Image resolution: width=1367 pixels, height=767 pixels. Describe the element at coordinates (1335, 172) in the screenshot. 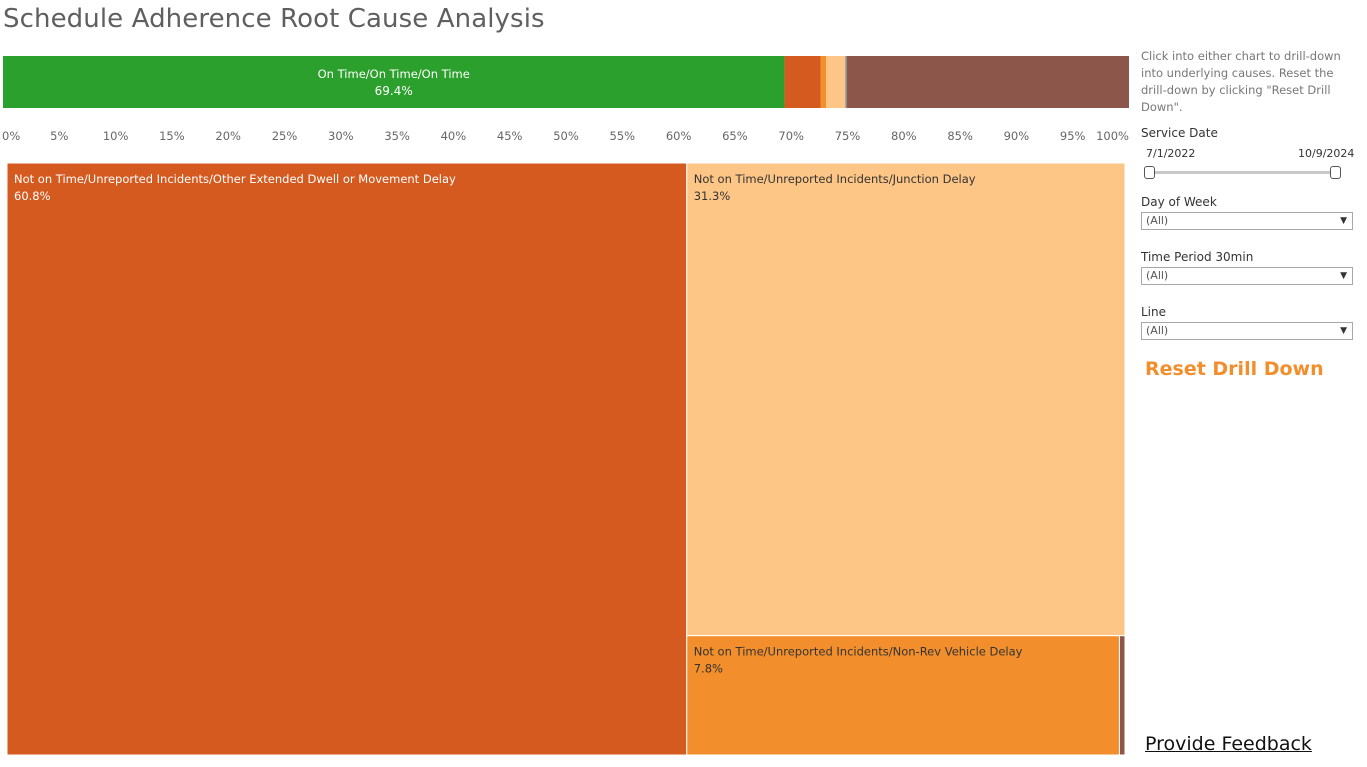

I see `service-date-end-handle` at that location.